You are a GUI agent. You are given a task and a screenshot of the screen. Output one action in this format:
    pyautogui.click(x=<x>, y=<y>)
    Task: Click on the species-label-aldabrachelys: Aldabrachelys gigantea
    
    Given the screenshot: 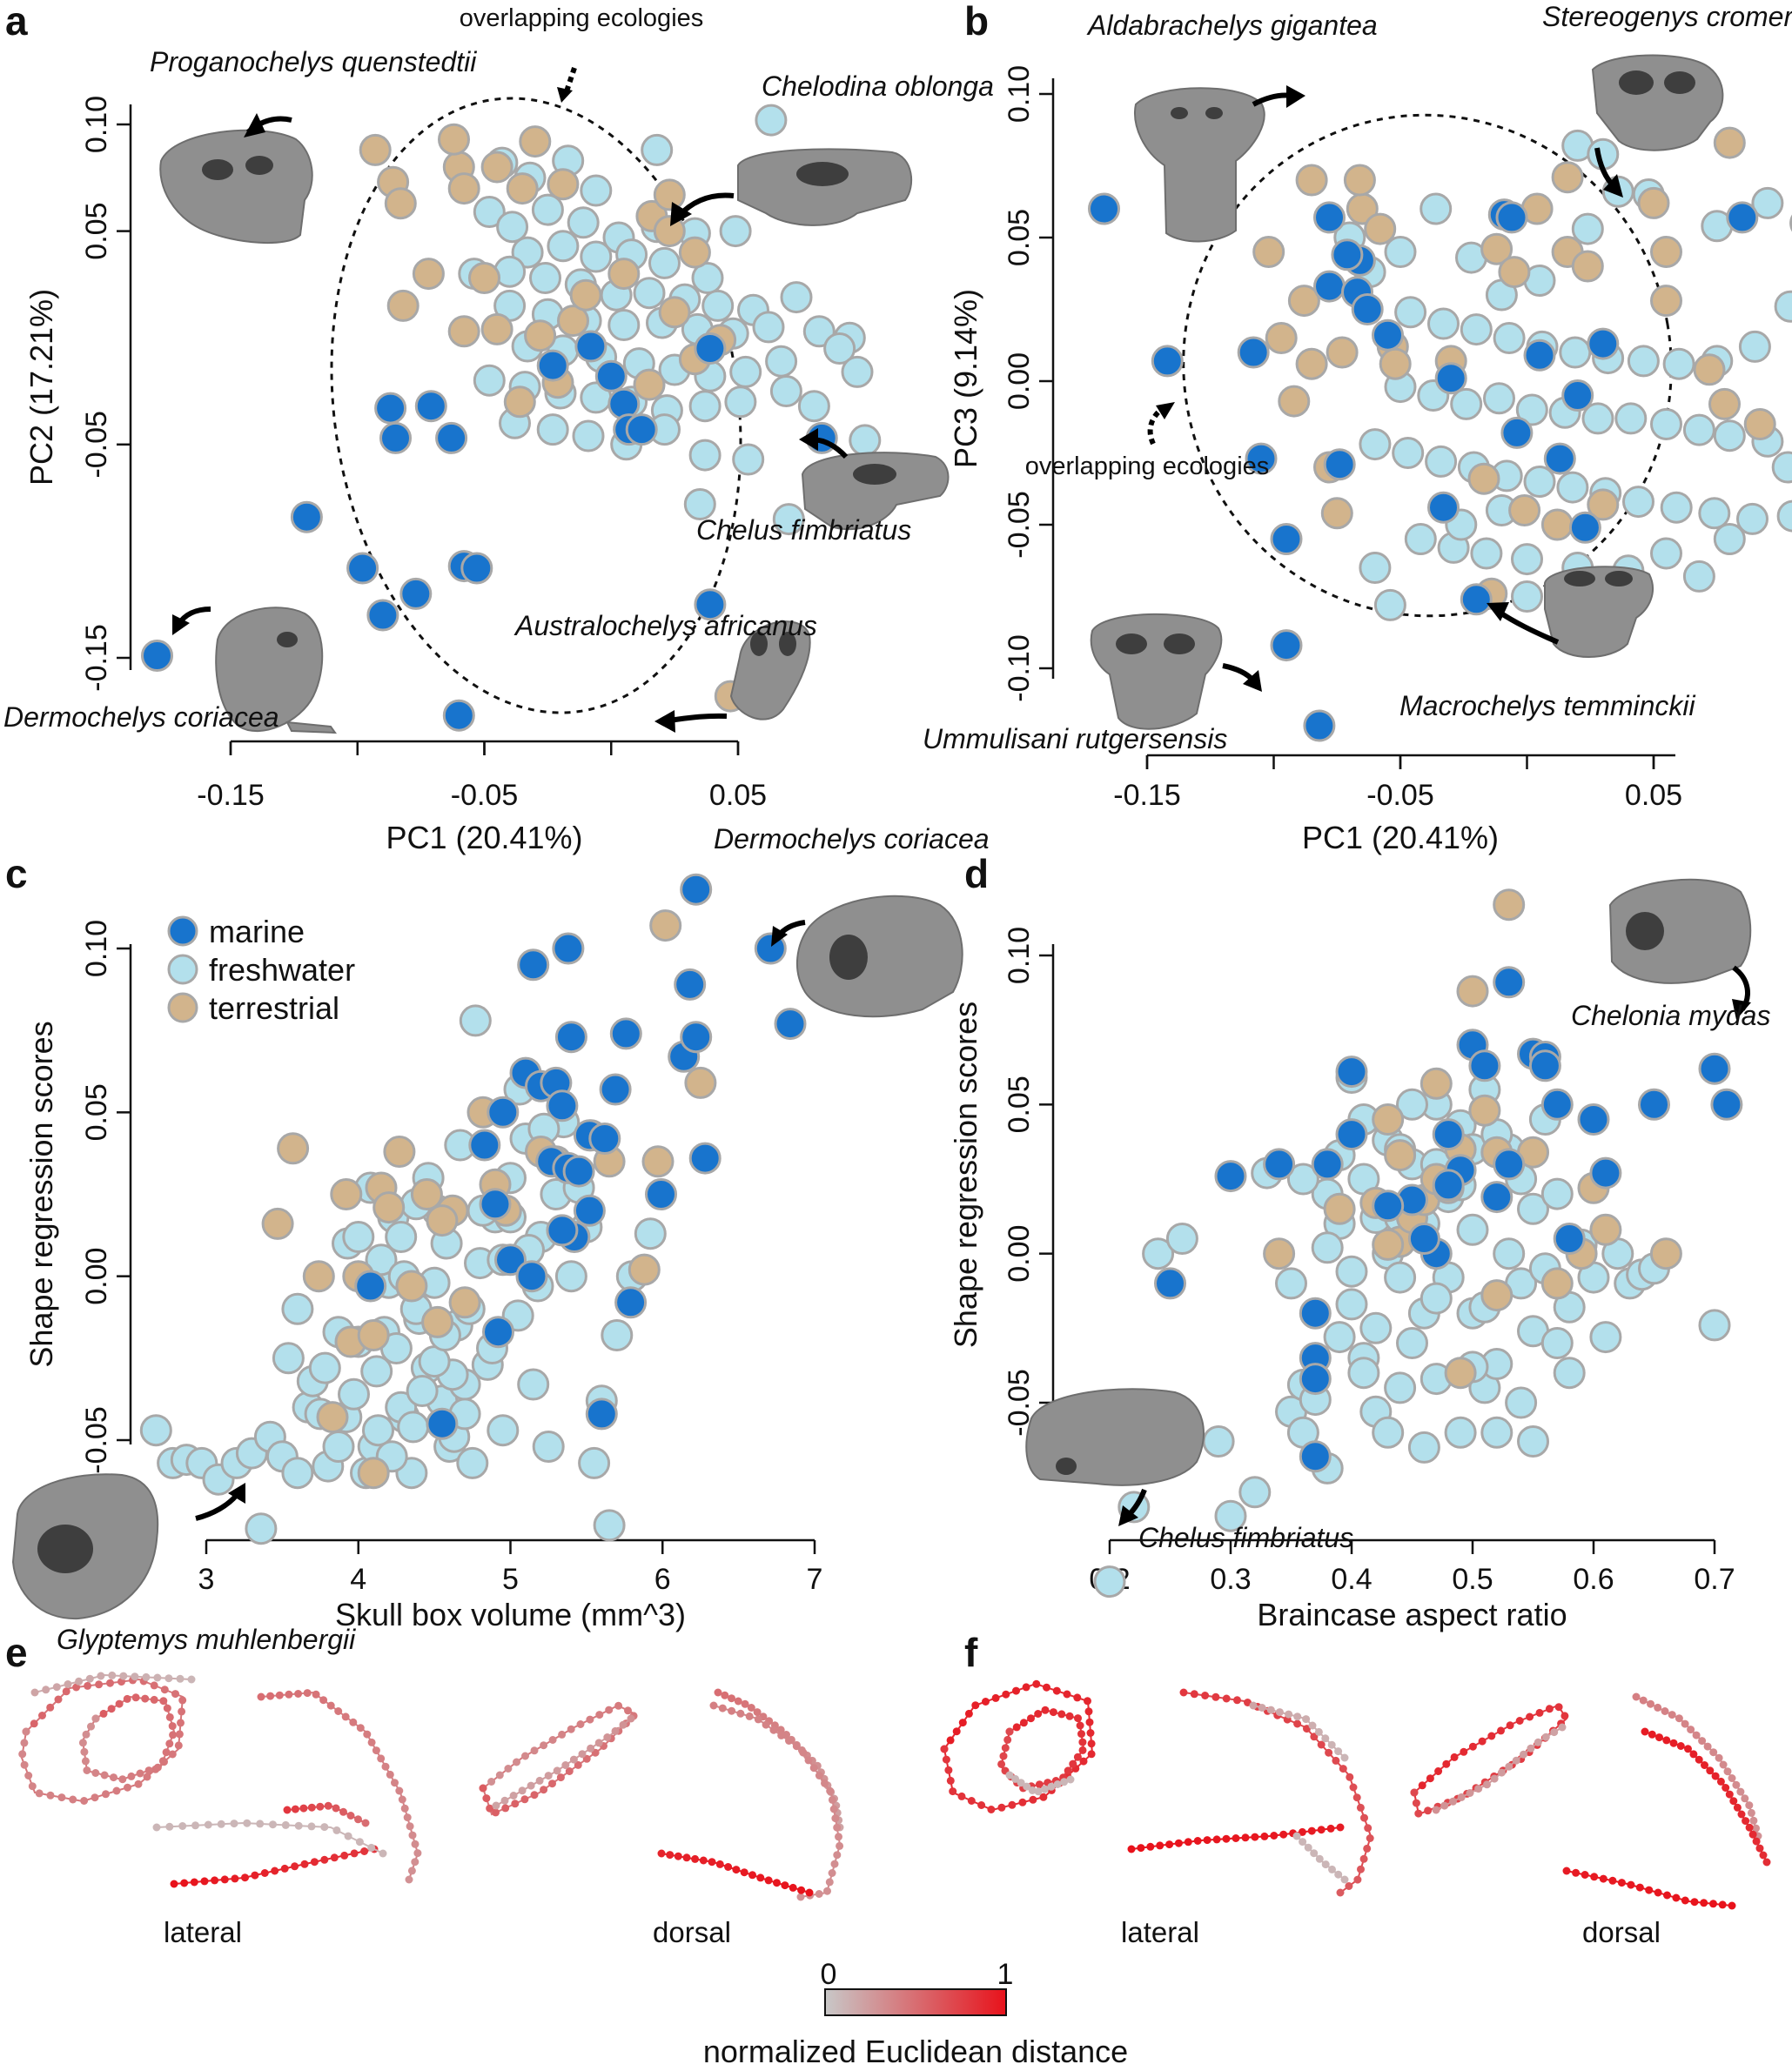 What is the action you would take?
    pyautogui.click(x=1232, y=25)
    